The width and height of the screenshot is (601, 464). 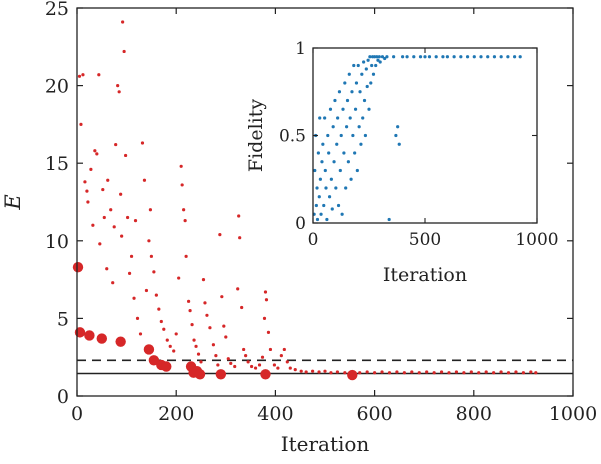 What do you see at coordinates (417, 138) in the screenshot?
I see `inset-series-markers` at bounding box center [417, 138].